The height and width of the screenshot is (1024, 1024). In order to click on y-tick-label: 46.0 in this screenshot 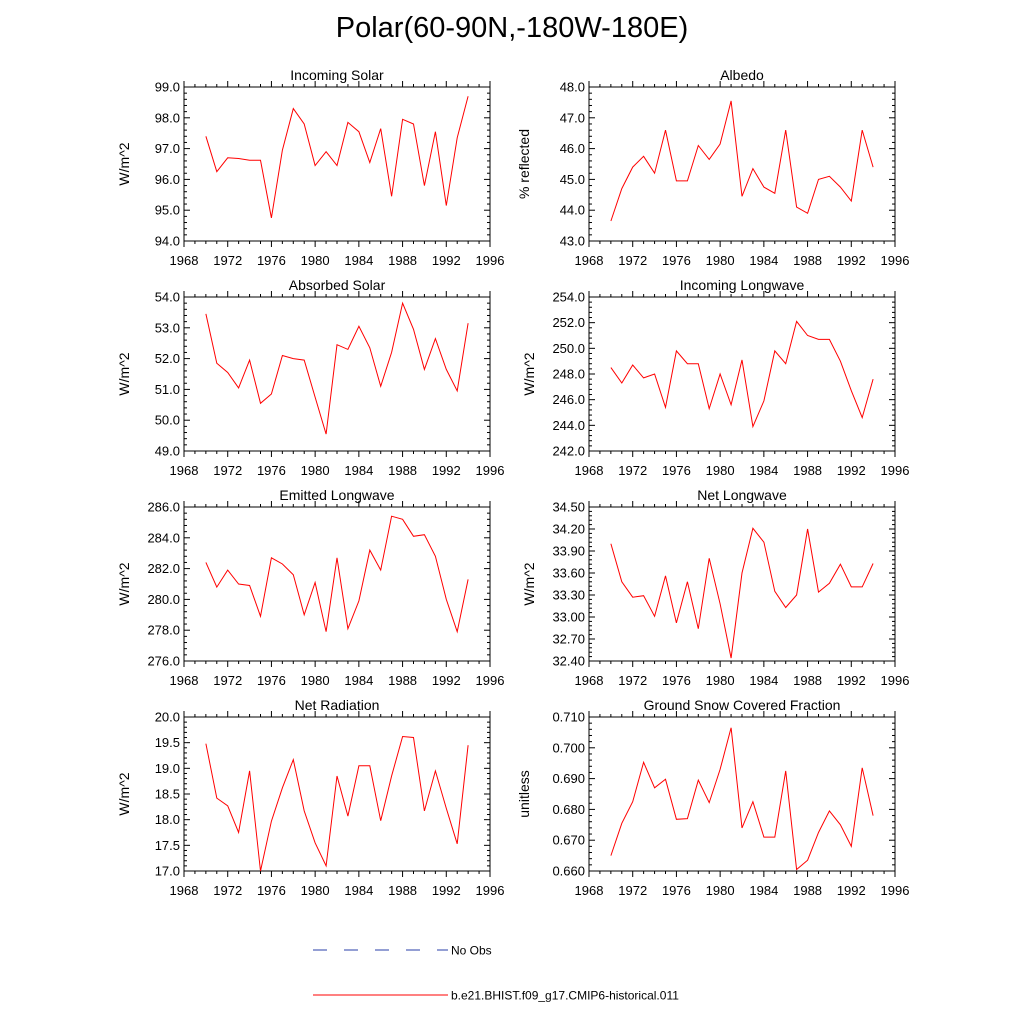, I will do `click(572, 148)`.